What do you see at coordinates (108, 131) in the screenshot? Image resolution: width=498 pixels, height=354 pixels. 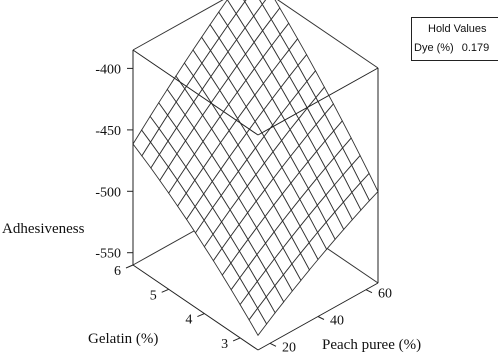 I see `z-tick-label: -450` at bounding box center [108, 131].